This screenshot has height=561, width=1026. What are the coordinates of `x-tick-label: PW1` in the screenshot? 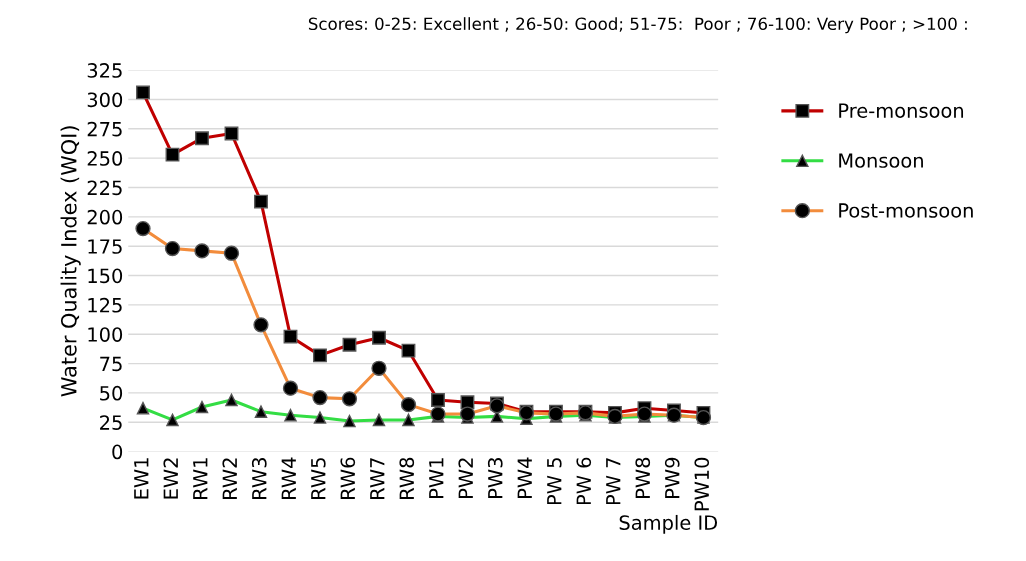 It's located at (436, 478).